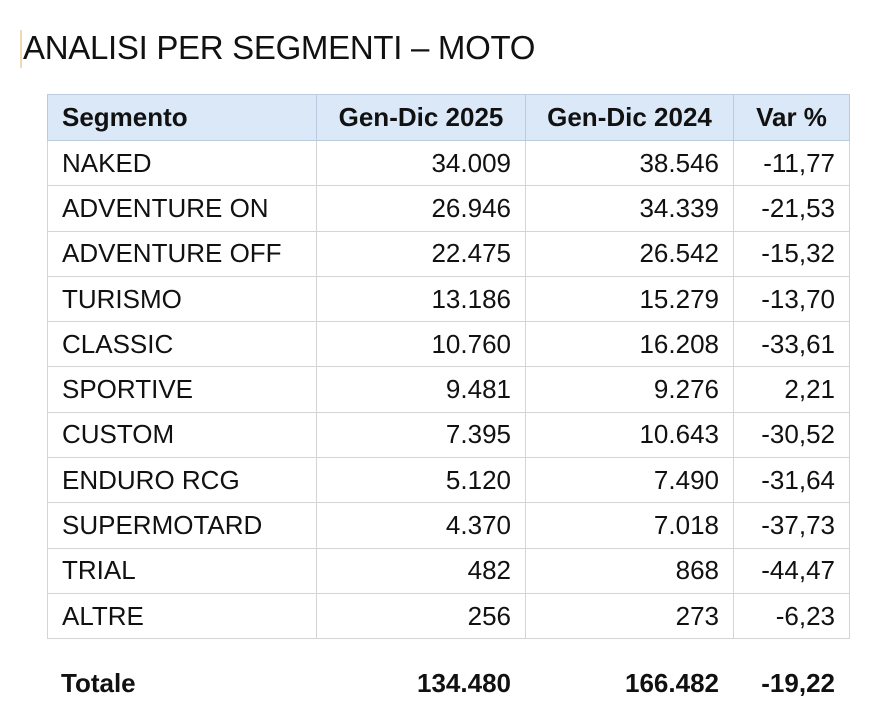 This screenshot has width=884, height=722. Describe the element at coordinates (421, 208) in the screenshot. I see `cell-gen-dic-2025: 26.946` at that location.